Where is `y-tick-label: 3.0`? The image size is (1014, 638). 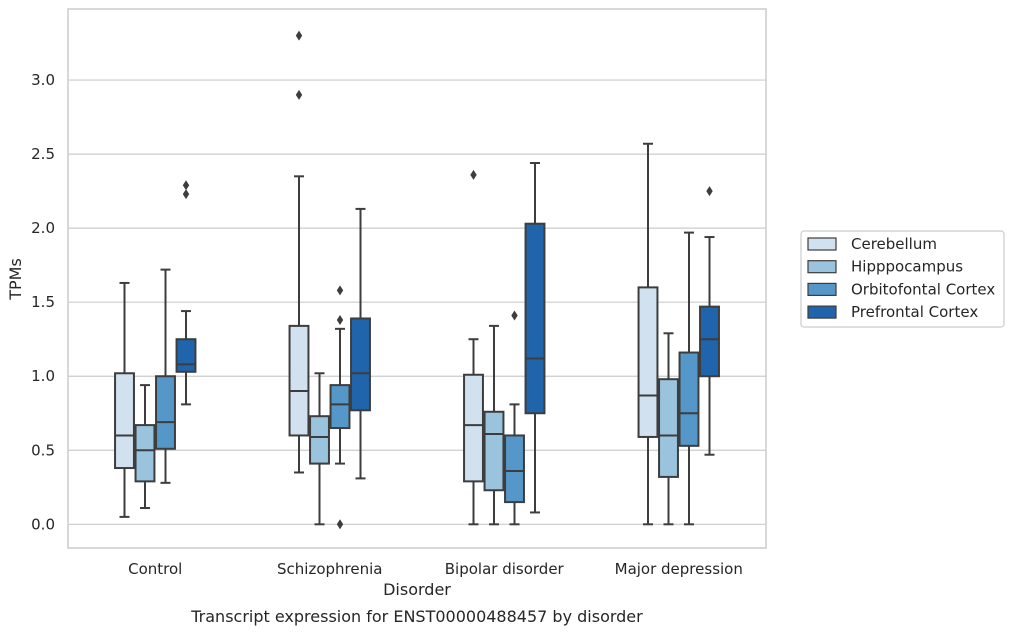 y-tick-label: 3.0 is located at coordinates (43, 80).